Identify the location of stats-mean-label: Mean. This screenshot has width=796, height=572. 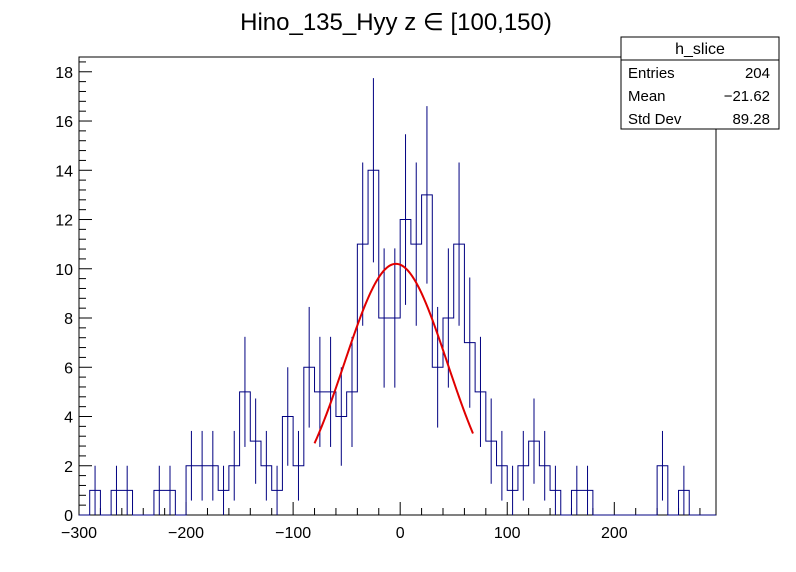
(647, 96).